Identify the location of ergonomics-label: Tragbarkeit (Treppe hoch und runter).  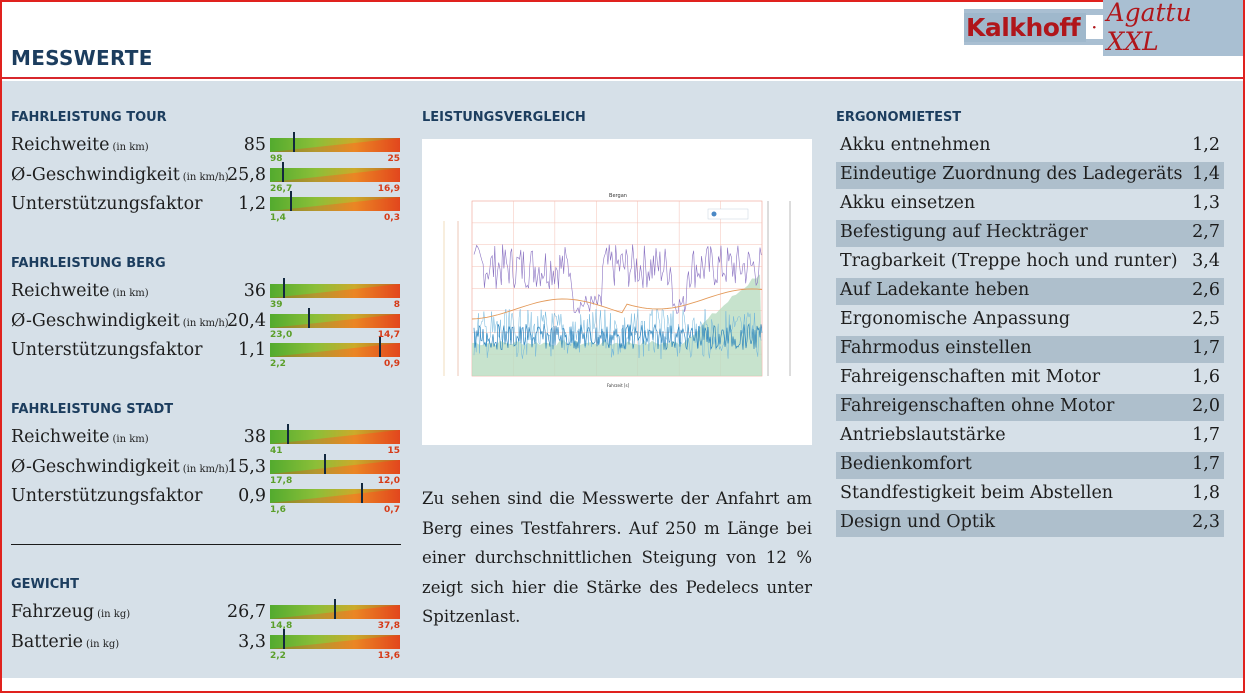
(1009, 261).